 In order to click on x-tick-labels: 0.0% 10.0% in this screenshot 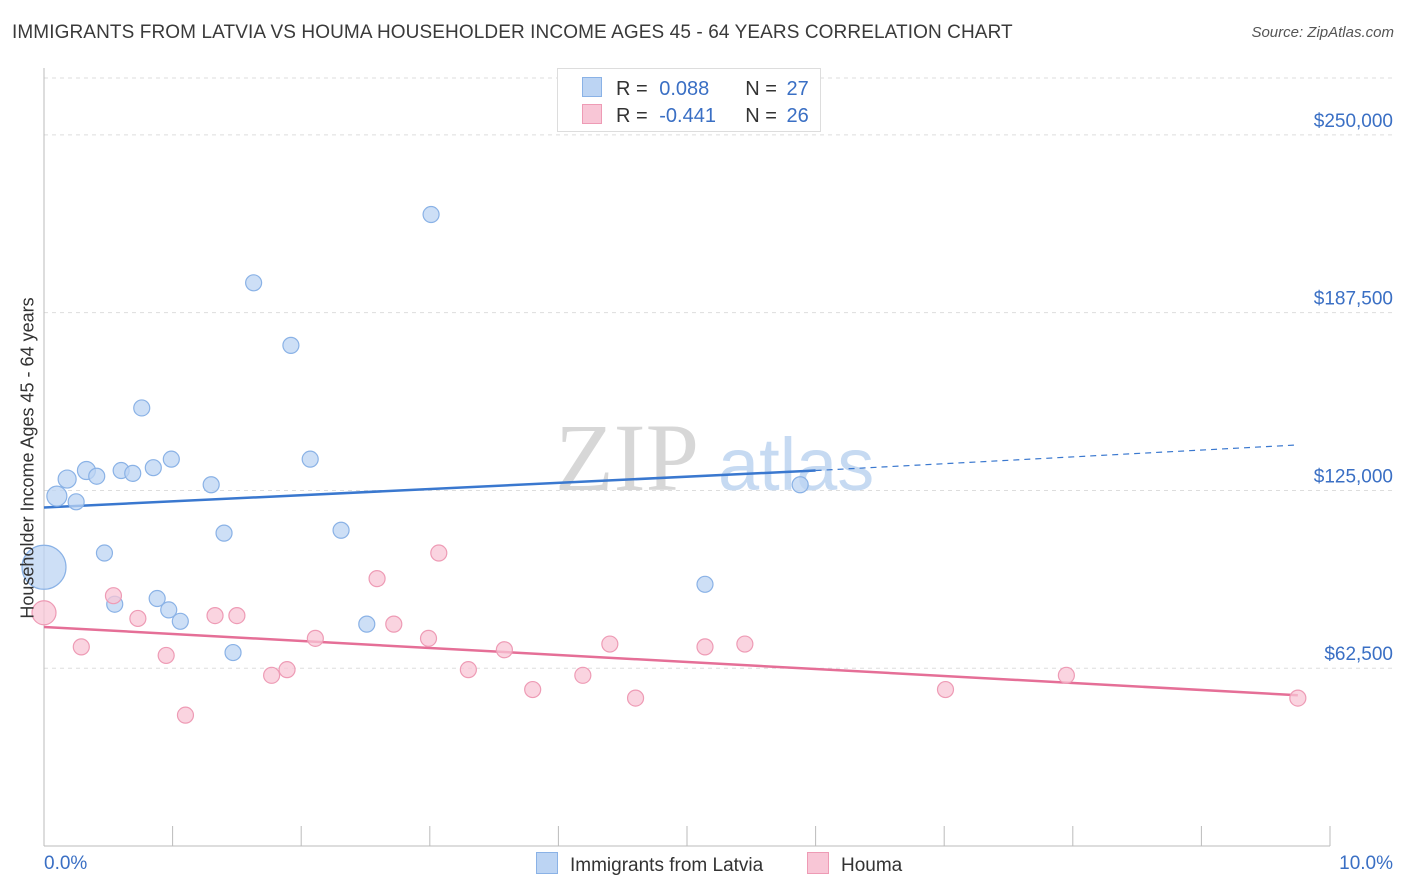, I will do `click(718, 863)`.